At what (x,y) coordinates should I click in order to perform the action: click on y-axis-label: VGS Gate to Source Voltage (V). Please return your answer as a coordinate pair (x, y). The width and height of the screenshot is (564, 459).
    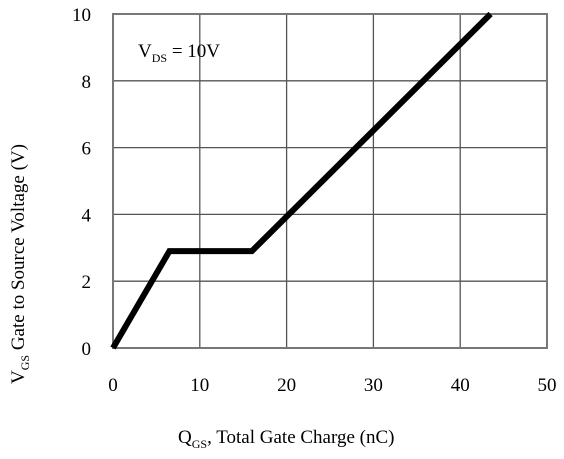
    Looking at the image, I should click on (20, 264).